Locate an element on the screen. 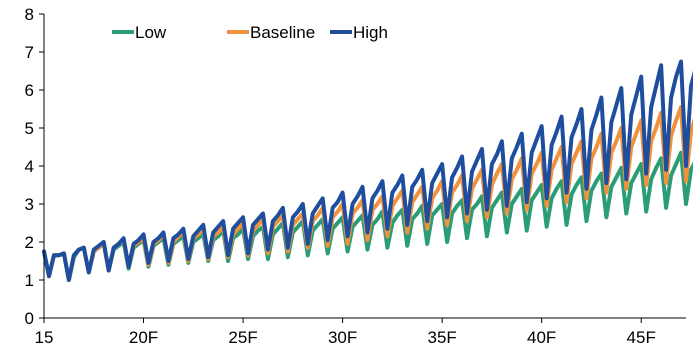 The height and width of the screenshot is (354, 693). y-tick-label: 6 is located at coordinates (29, 90).